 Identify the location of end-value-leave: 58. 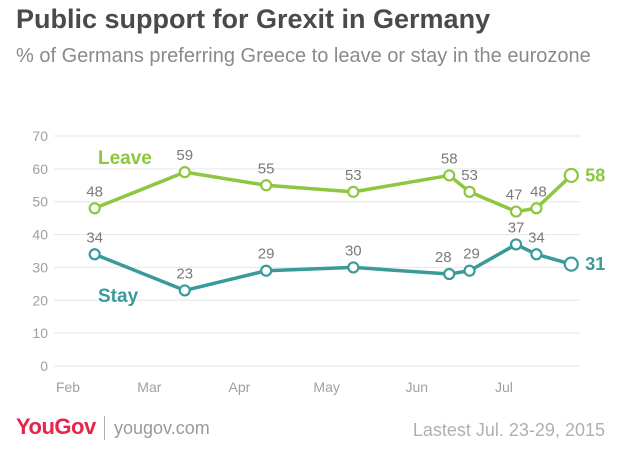
(595, 175).